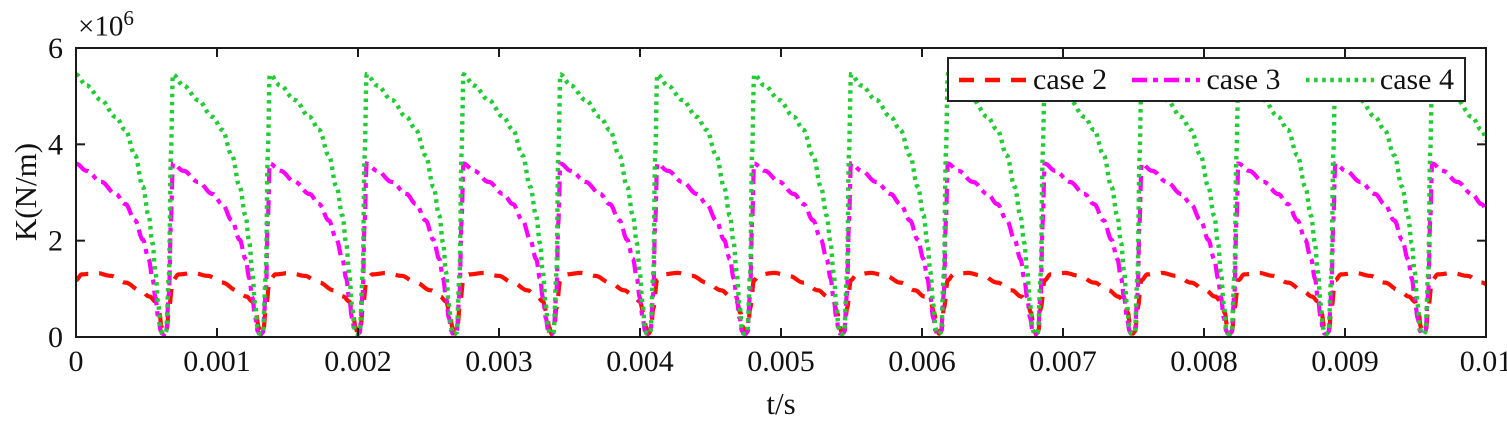 This screenshot has height=428, width=1507. What do you see at coordinates (1345, 361) in the screenshot?
I see `x-tick-label: 0.009` at bounding box center [1345, 361].